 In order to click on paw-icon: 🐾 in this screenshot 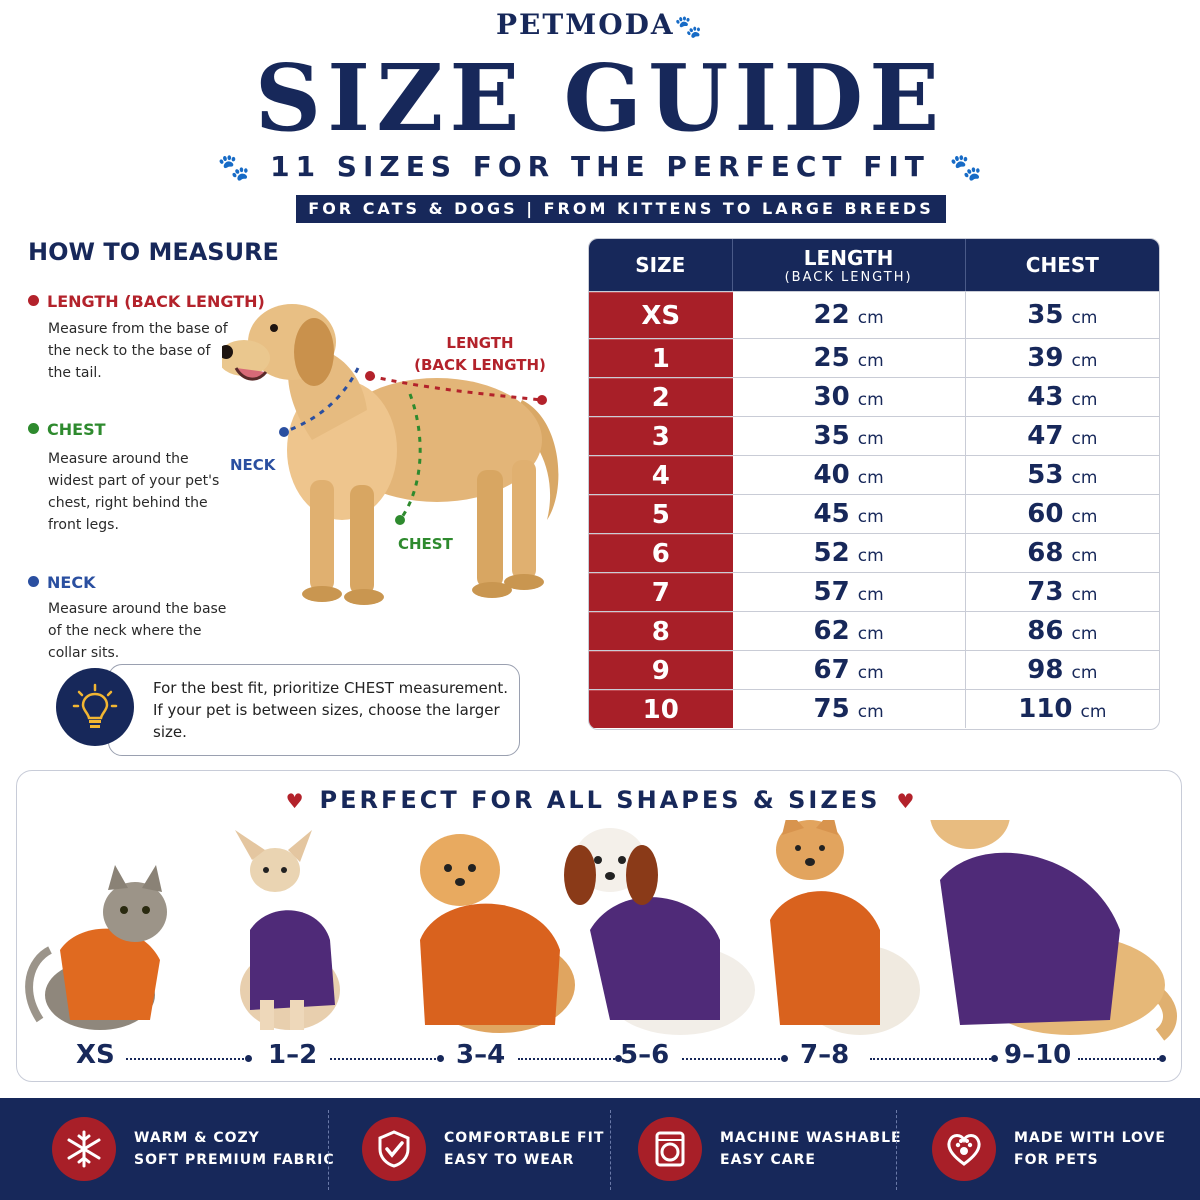, I will do `click(234, 168)`.